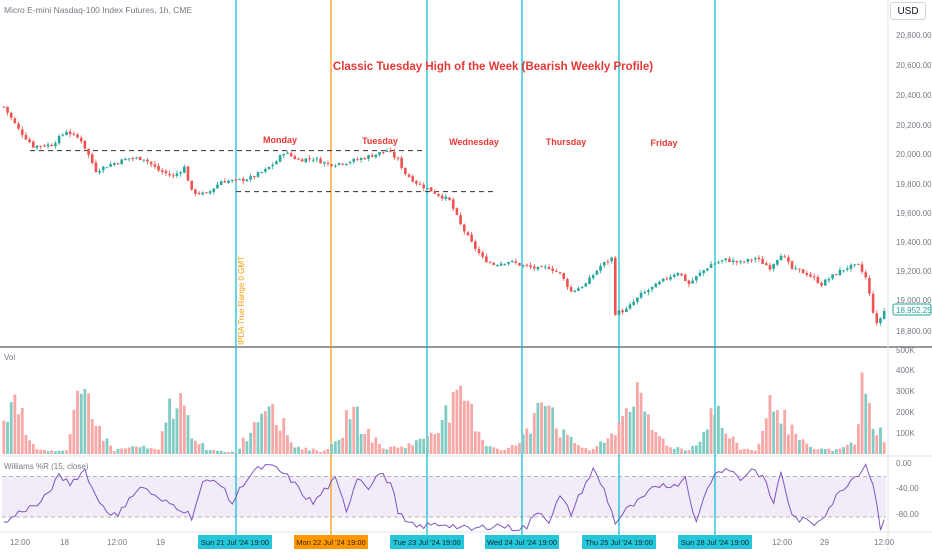  I want to click on price-tick: 19,000.00, so click(914, 300).